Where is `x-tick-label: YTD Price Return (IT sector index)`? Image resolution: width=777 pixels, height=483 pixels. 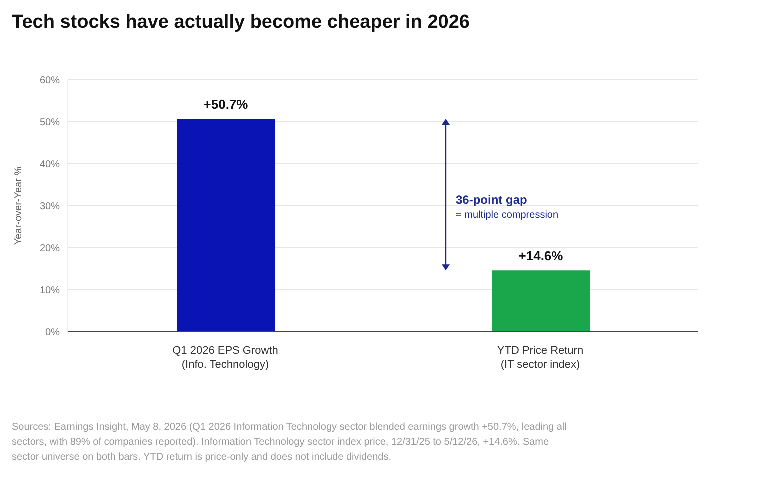 x-tick-label: YTD Price Return (IT sector index) is located at coordinates (540, 358).